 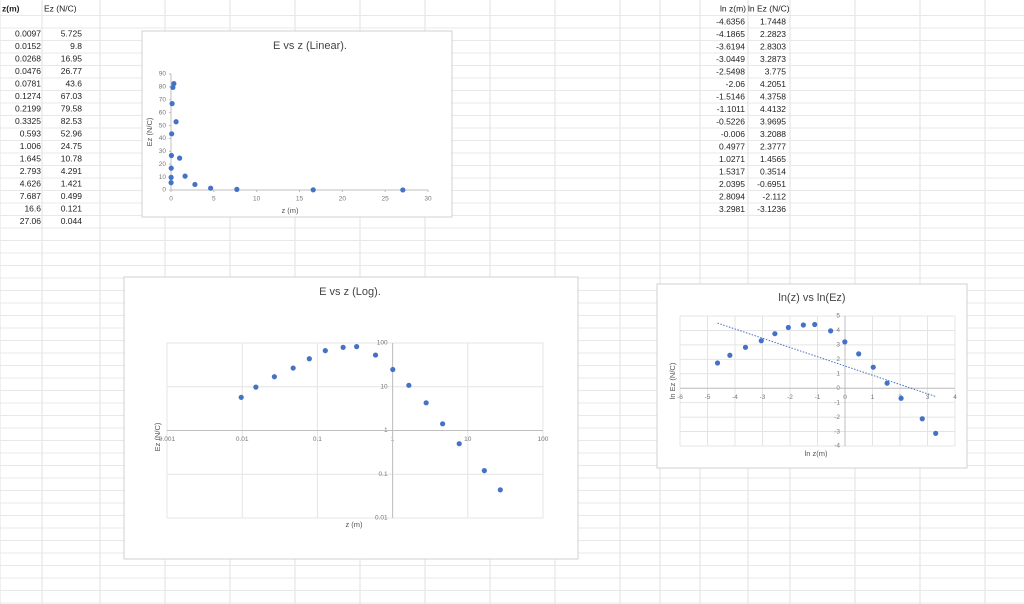 What do you see at coordinates (731, 109) in the screenshot?
I see `cell: -1.1011` at bounding box center [731, 109].